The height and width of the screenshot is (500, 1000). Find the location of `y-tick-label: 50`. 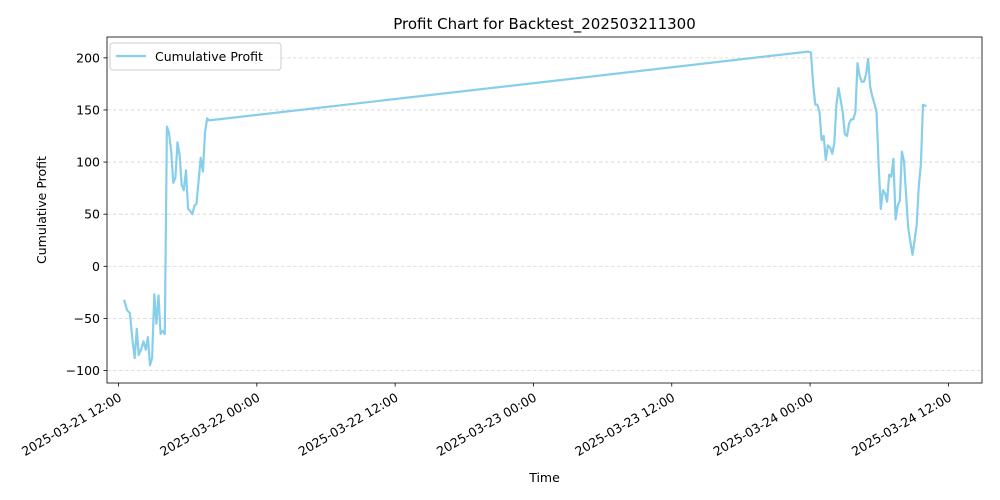

y-tick-label: 50 is located at coordinates (92, 214).